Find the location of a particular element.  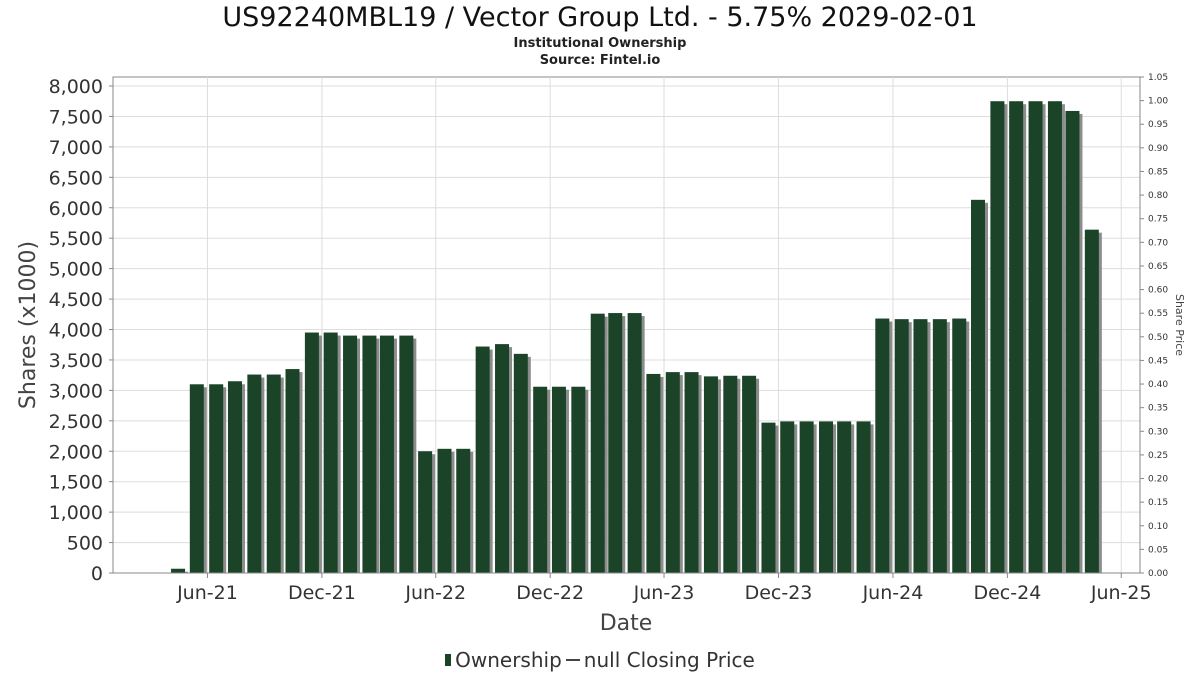

price-line-icon is located at coordinates (572, 660).